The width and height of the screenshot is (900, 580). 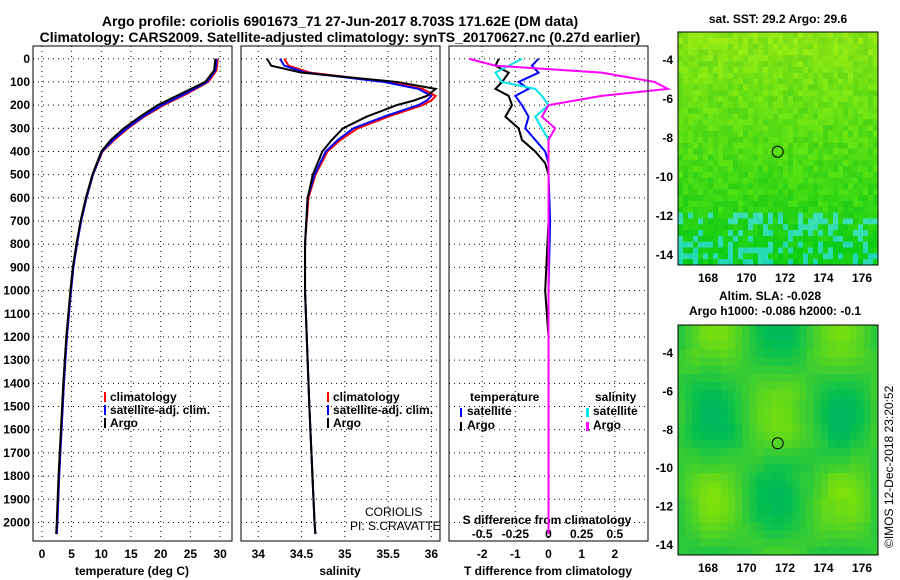 I want to click on x-tick-label: -1, so click(x=515, y=554).